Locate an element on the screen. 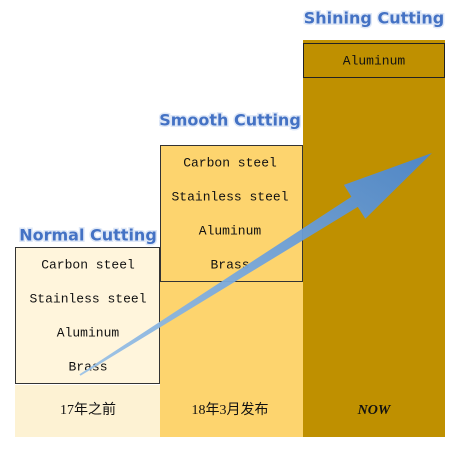 This screenshot has width=451, height=453. column-bg is located at coordinates (87, 411).